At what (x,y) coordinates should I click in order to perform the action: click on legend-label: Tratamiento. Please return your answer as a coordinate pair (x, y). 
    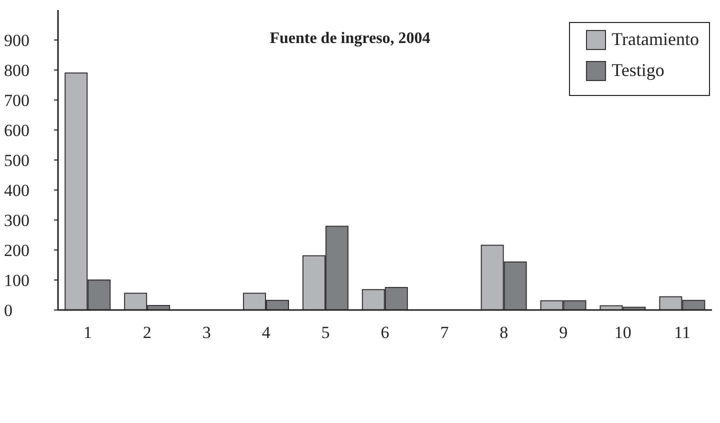
    Looking at the image, I should click on (655, 39).